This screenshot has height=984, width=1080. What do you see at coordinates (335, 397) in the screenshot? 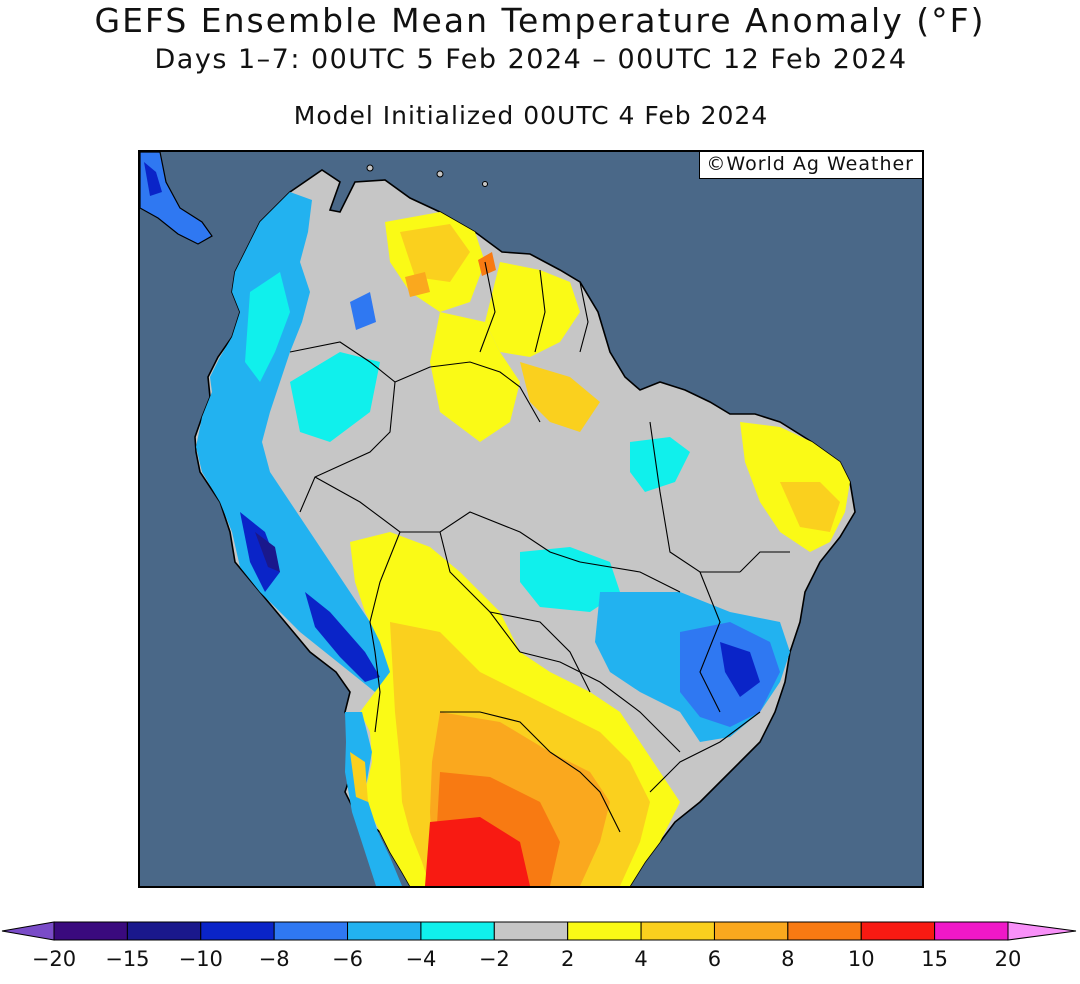
I see `ecuador-cool-area` at bounding box center [335, 397].